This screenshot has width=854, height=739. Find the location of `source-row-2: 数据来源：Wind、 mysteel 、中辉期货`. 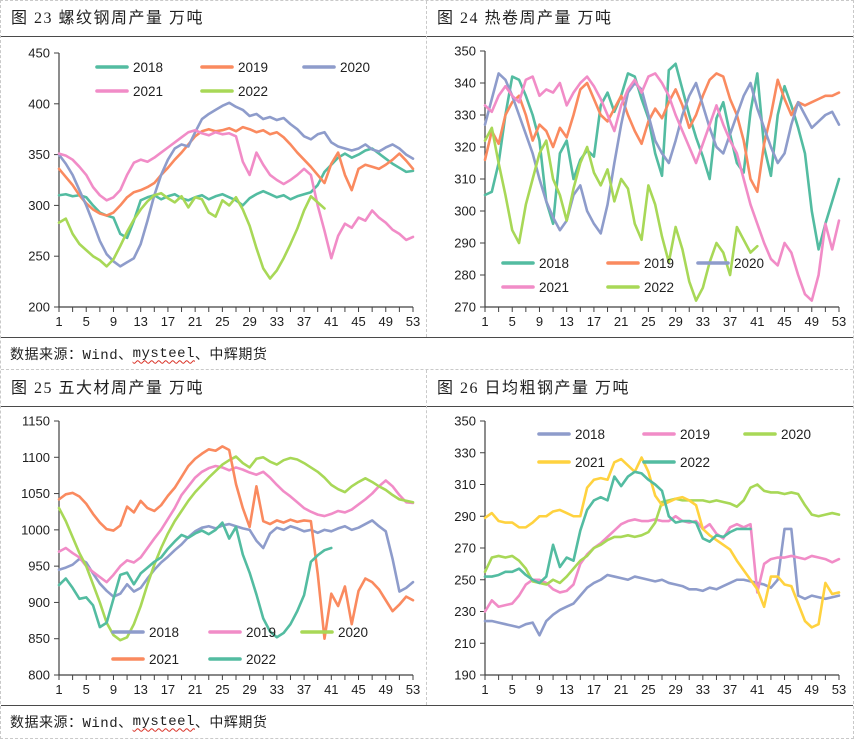

source-row-2: 数据来源：Wind、 mysteel 、中辉期货 is located at coordinates (427, 721).